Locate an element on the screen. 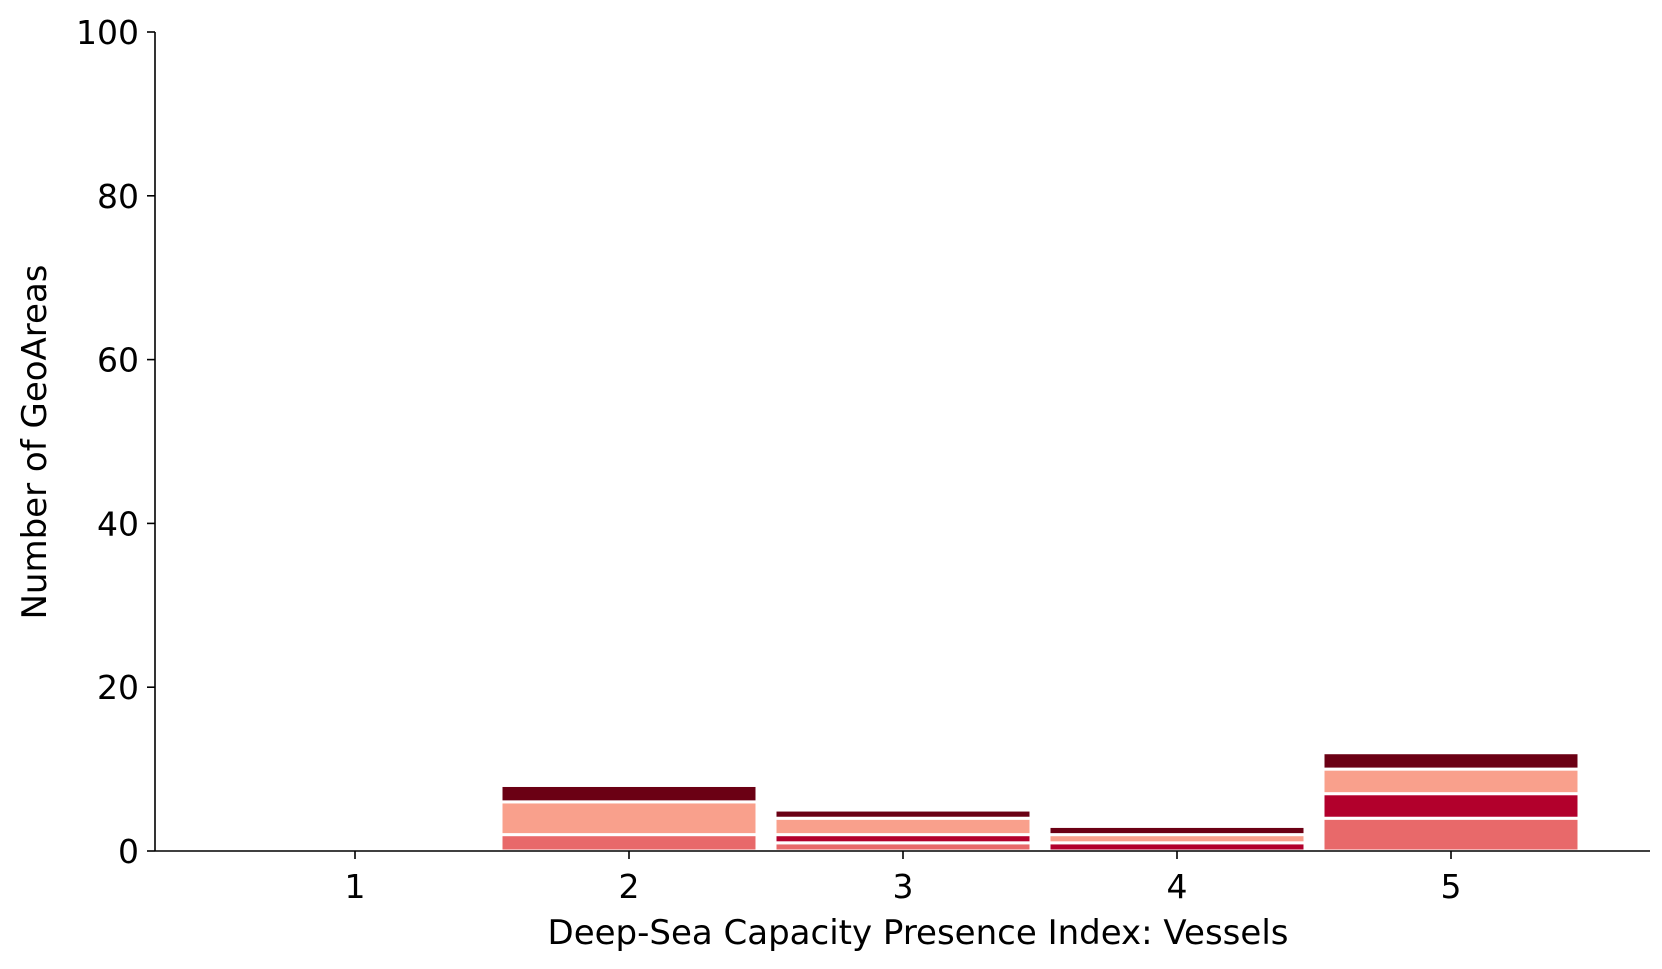  x-tick-label: 5 is located at coordinates (1451, 886).